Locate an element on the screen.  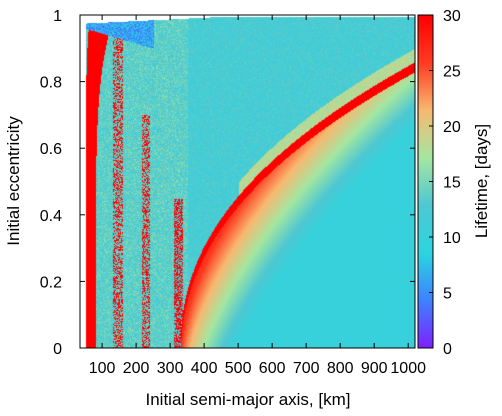
colorbar-tick-label: 10 is located at coordinates (452, 238).